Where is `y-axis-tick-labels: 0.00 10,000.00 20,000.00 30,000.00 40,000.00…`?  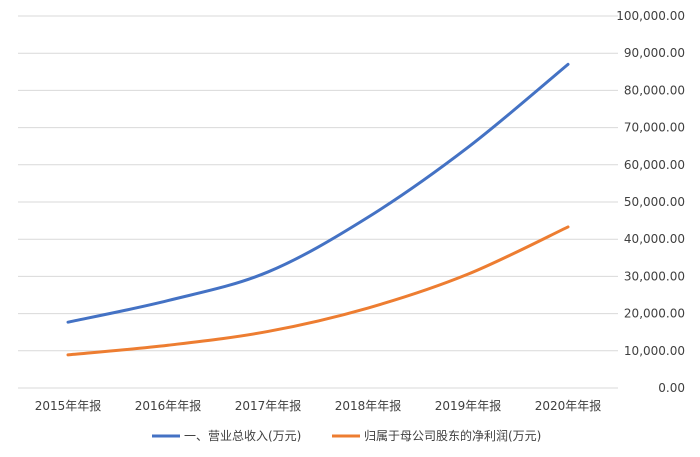 y-axis-tick-labels: 0.00 10,000.00 20,000.00 30,000.00 40,000.00… is located at coordinates (650, 202).